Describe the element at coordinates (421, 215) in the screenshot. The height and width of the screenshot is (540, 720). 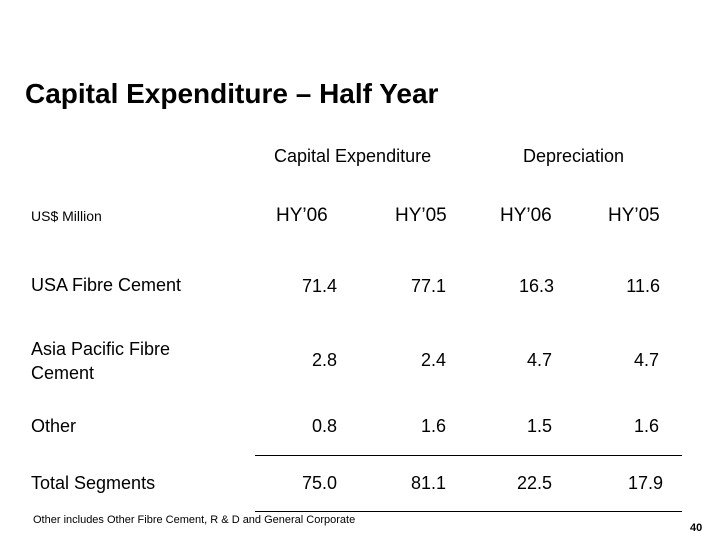
I see `column-header-capex-hy05: HY’05` at that location.